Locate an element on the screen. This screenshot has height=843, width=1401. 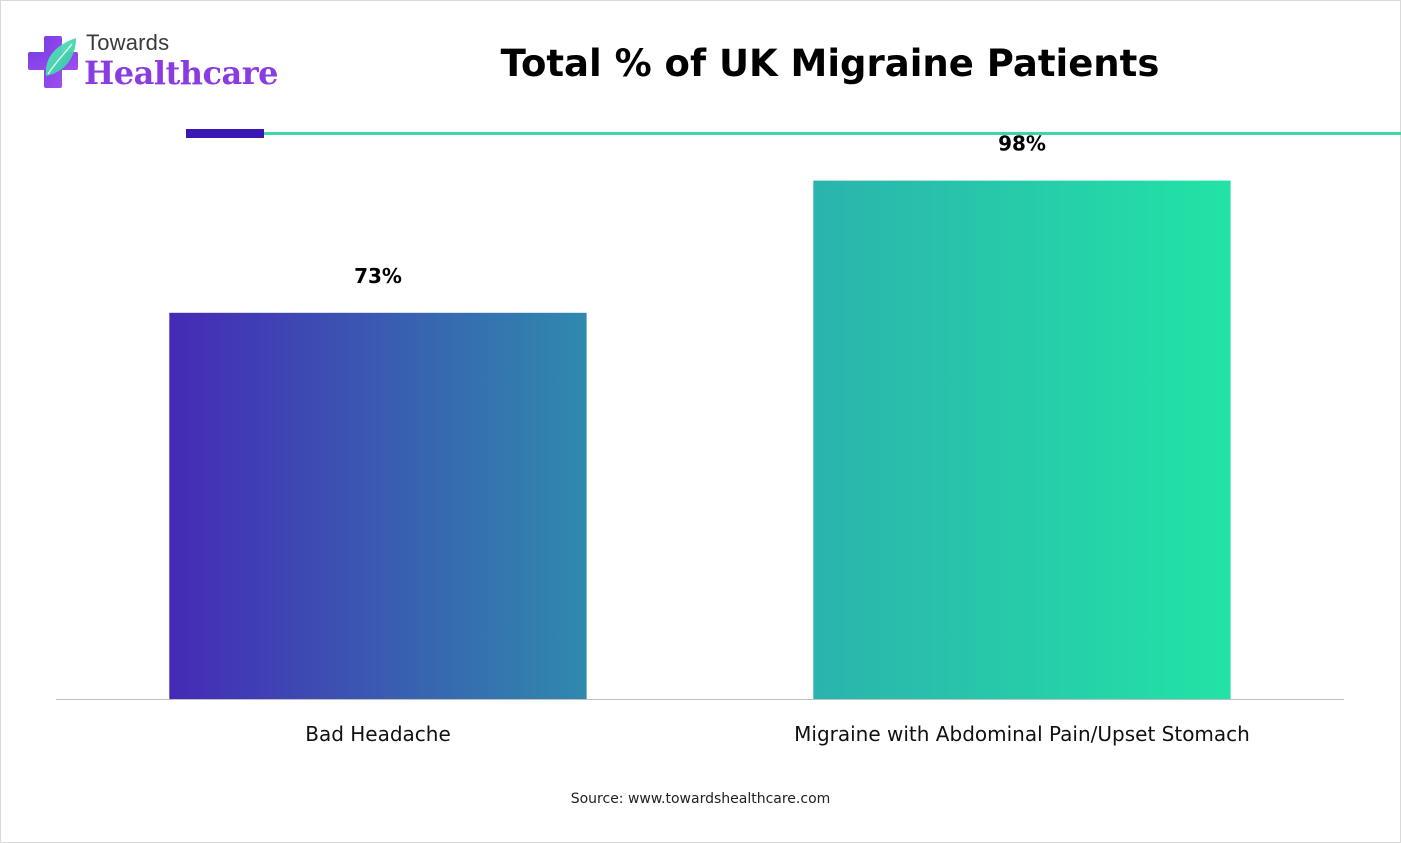
title-rule is located at coordinates (832, 133).